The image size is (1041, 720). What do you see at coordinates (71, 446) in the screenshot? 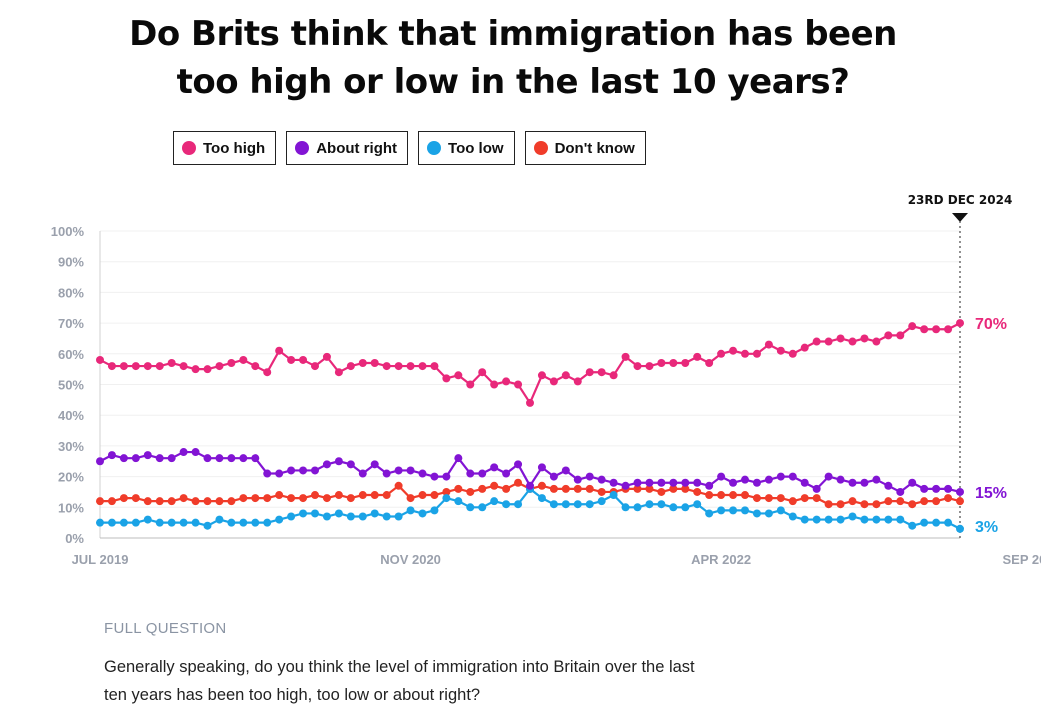
I see `y-tick-label-30: 30%` at bounding box center [71, 446].